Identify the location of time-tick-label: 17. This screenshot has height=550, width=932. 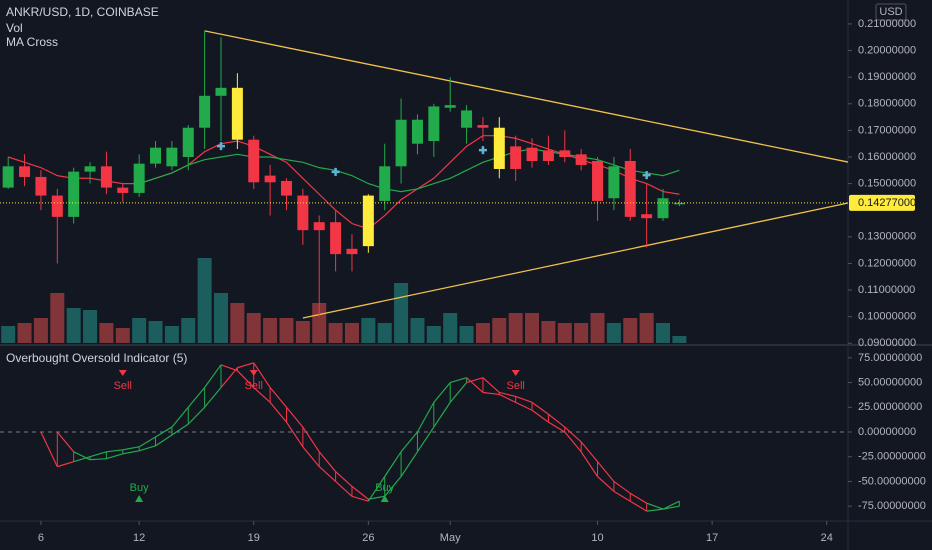
(712, 538).